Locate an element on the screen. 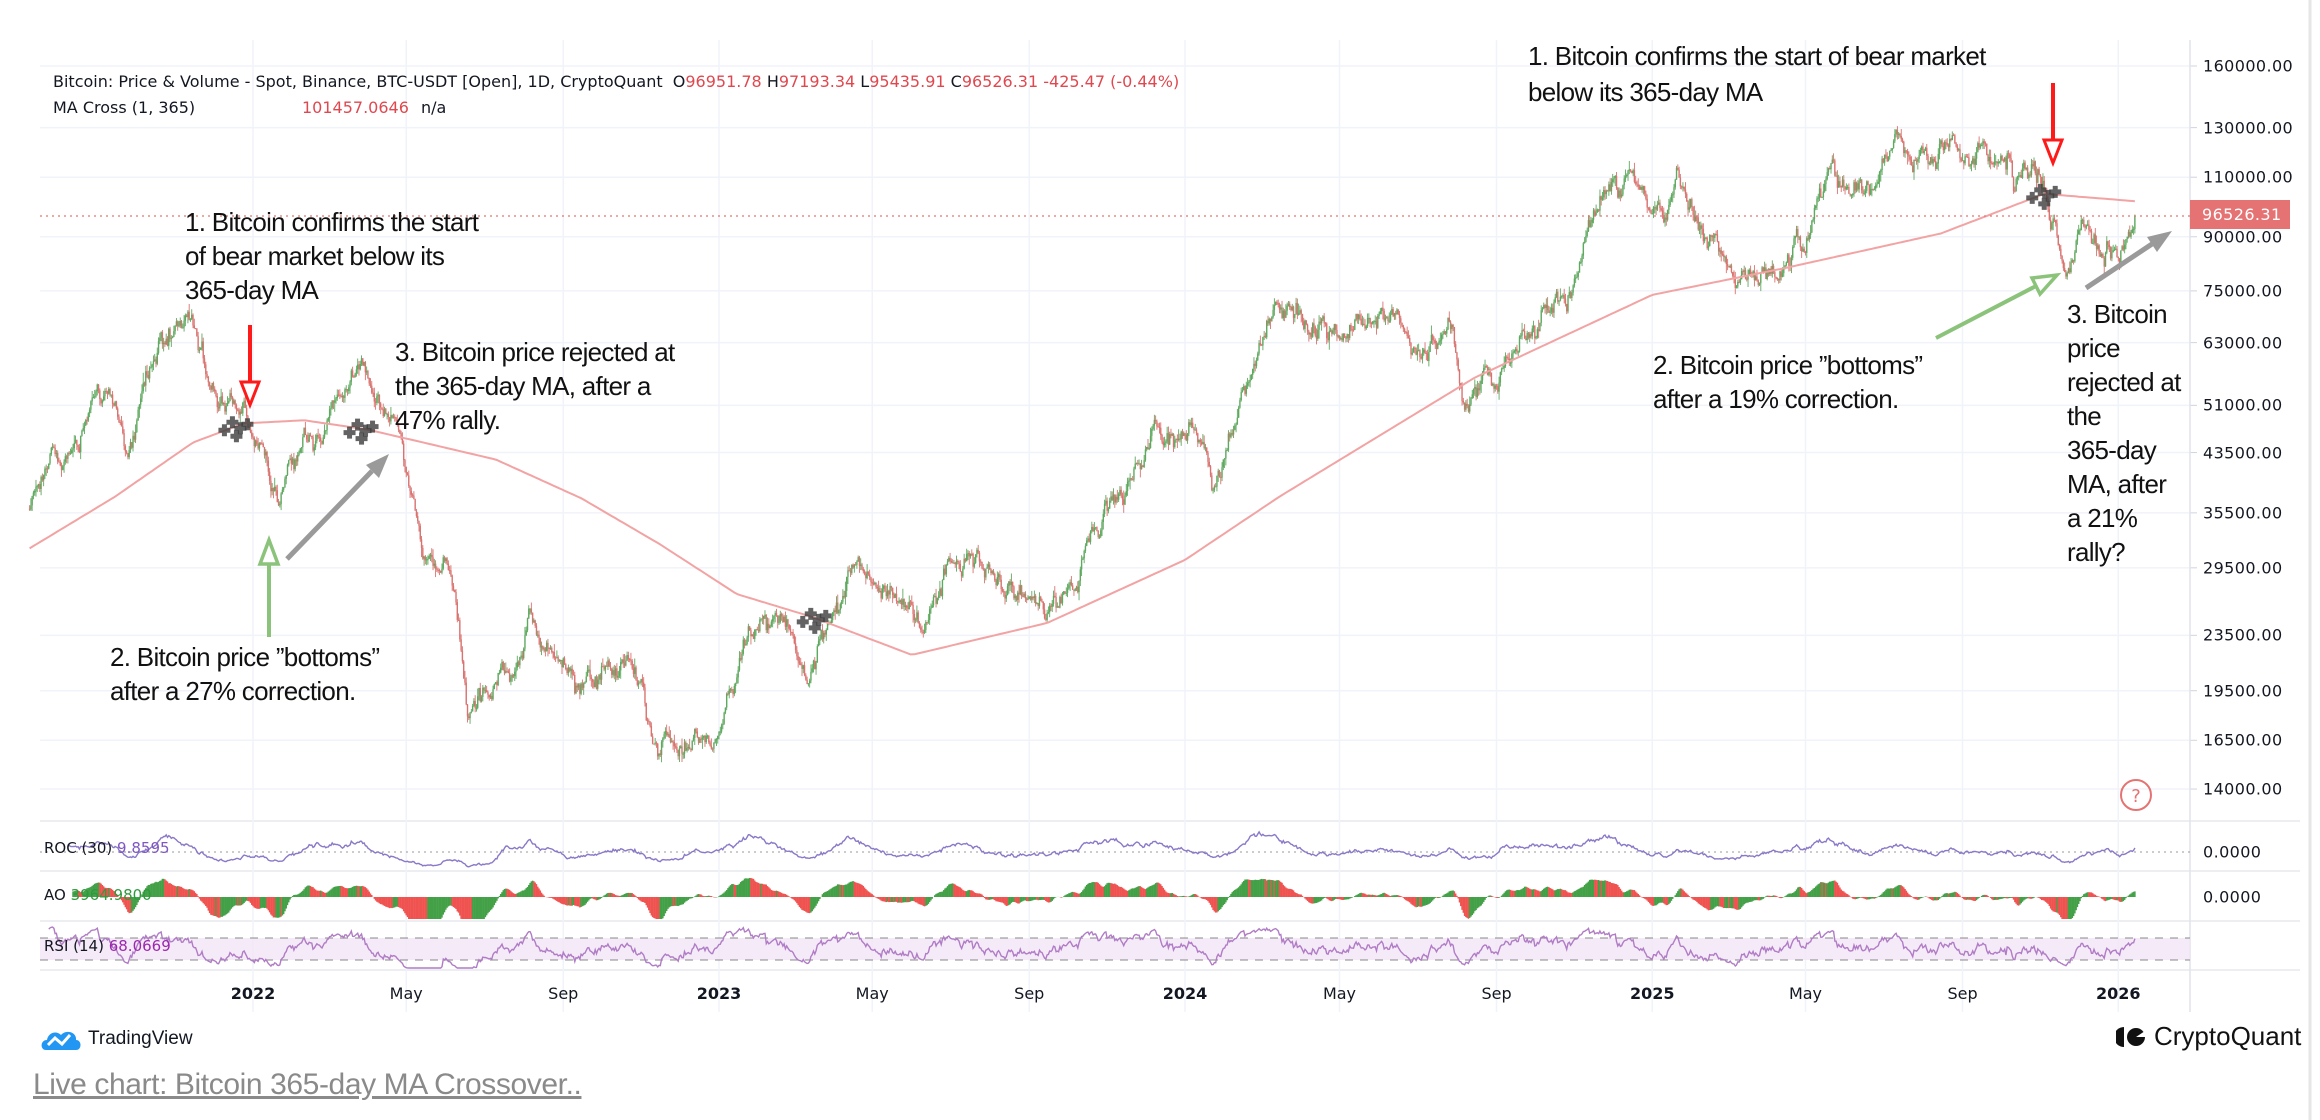  rsi-band is located at coordinates (1115, 949).